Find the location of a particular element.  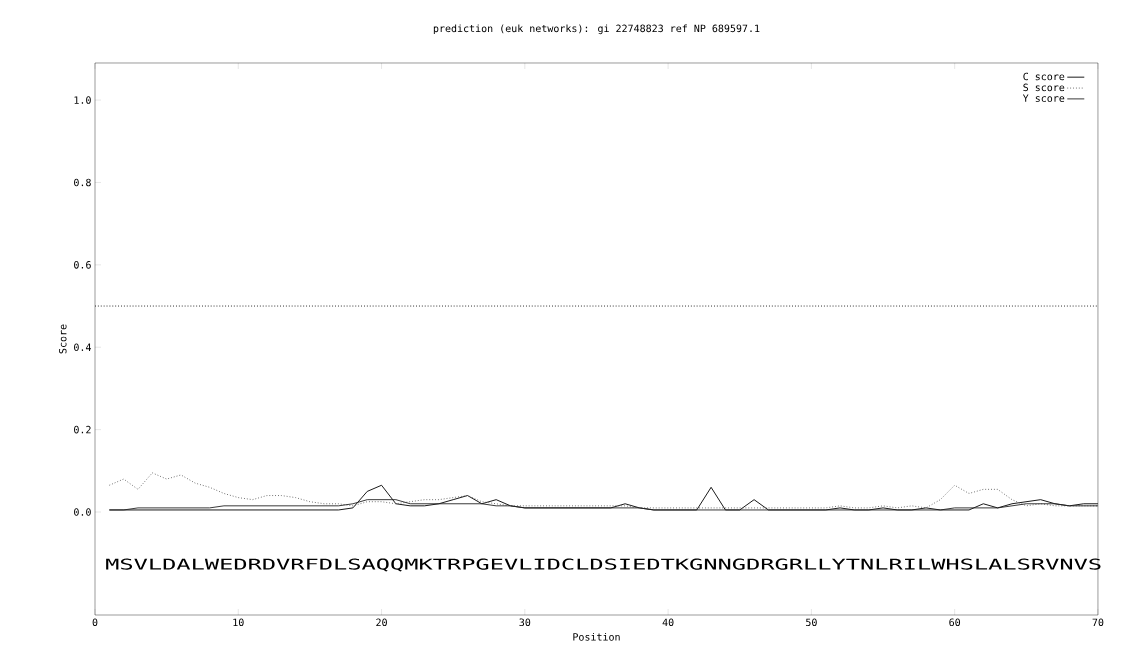

x-tick-label: 60 is located at coordinates (955, 622).